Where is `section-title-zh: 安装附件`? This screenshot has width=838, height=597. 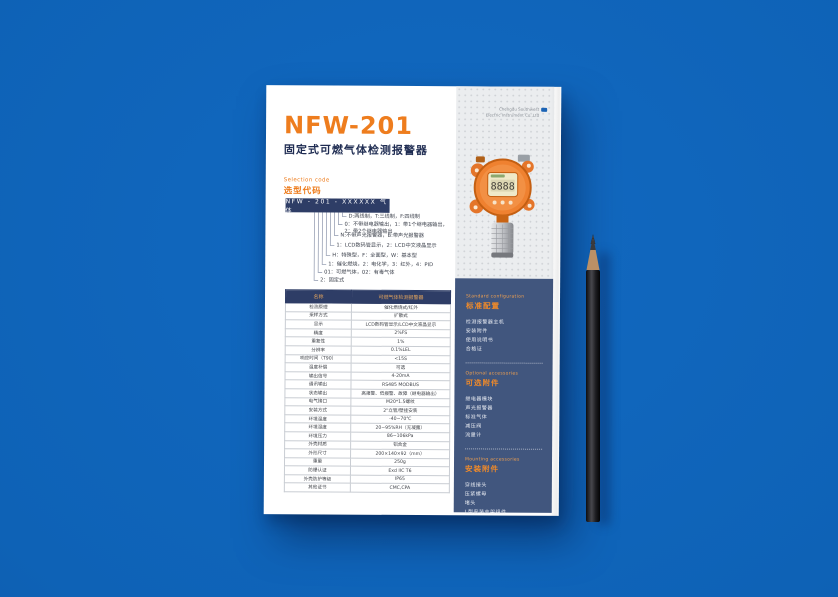
section-title-zh: 安装附件 is located at coordinates (481, 469).